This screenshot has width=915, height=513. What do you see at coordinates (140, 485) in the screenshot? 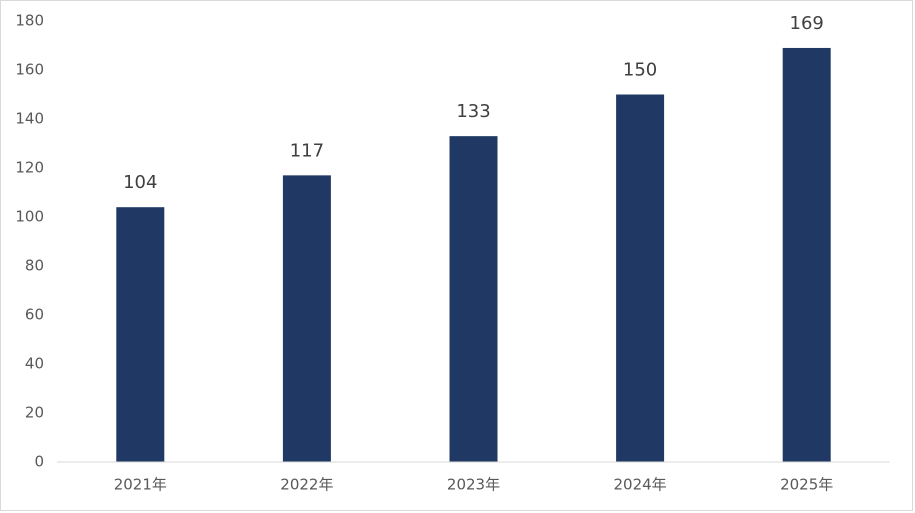
I see `x-tick-label: 2021年` at bounding box center [140, 485].